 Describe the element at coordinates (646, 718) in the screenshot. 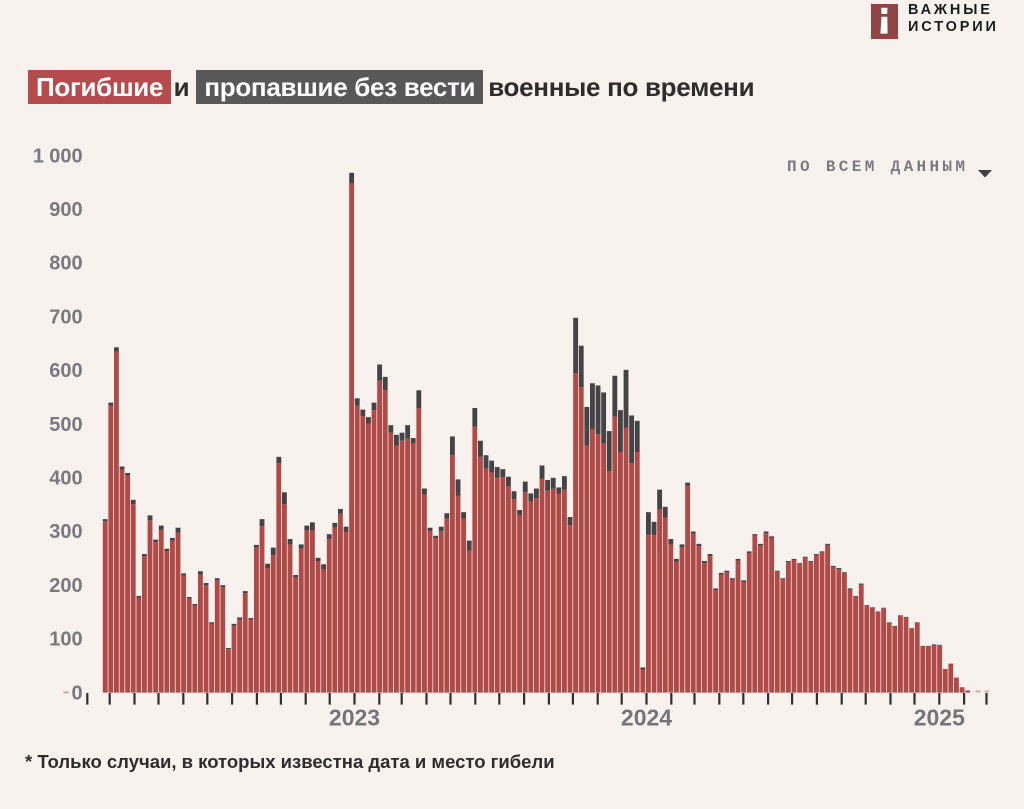

I see `svg-text: 2024` at that location.